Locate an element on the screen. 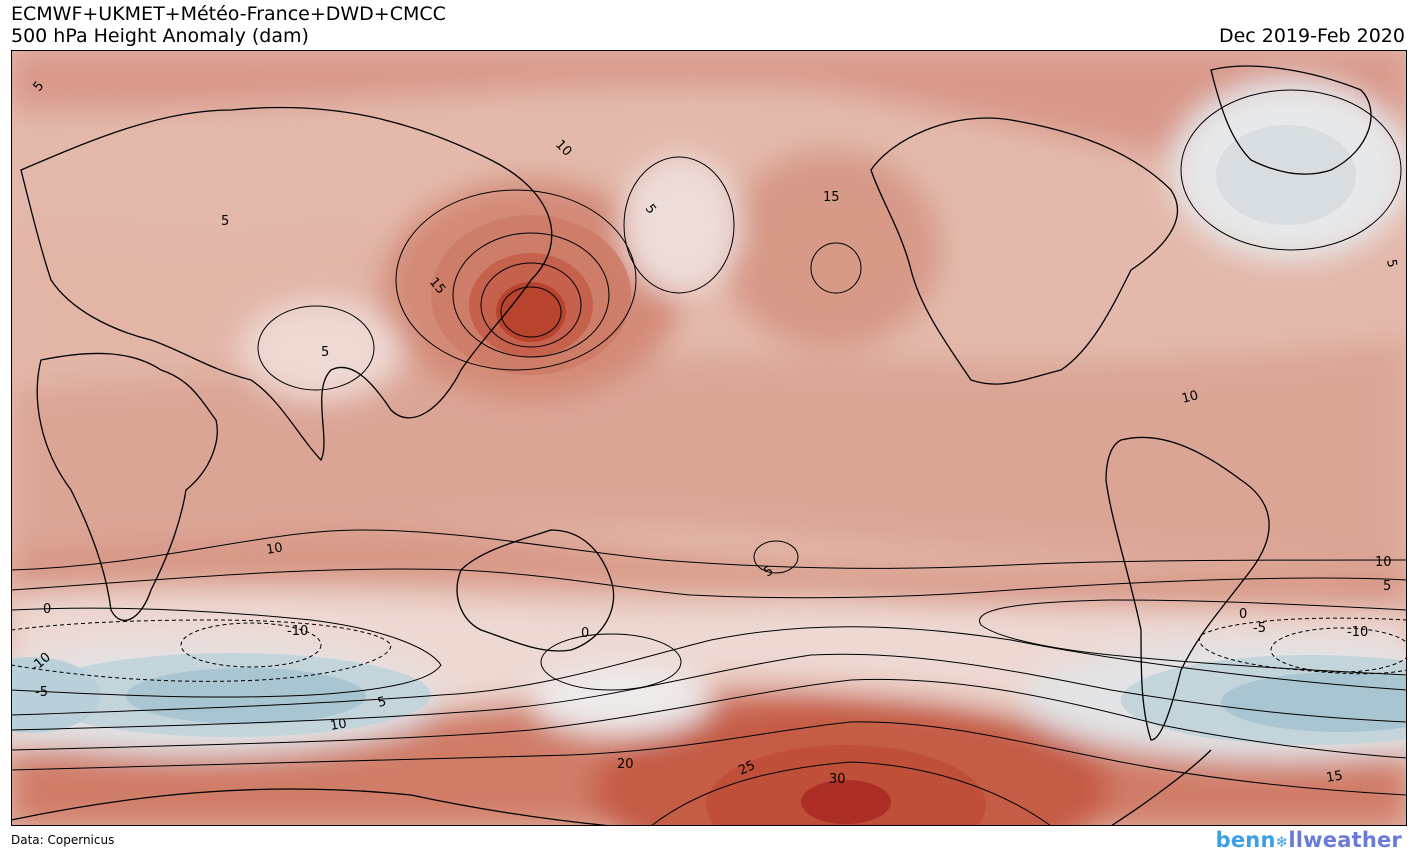 The height and width of the screenshot is (855, 1416). brand-text-1: benn is located at coordinates (1245, 840).